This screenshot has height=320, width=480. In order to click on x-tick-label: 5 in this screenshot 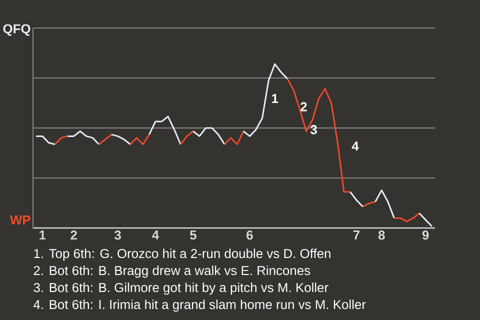, I will do `click(193, 235)`.